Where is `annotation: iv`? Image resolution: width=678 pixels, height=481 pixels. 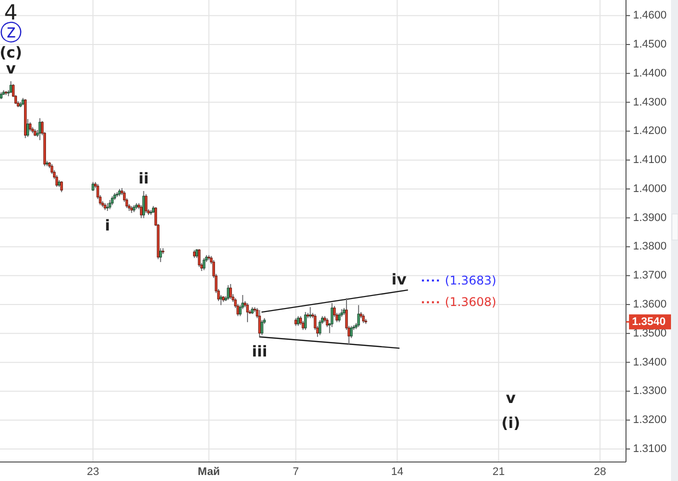
annotation: iv is located at coordinates (399, 279).